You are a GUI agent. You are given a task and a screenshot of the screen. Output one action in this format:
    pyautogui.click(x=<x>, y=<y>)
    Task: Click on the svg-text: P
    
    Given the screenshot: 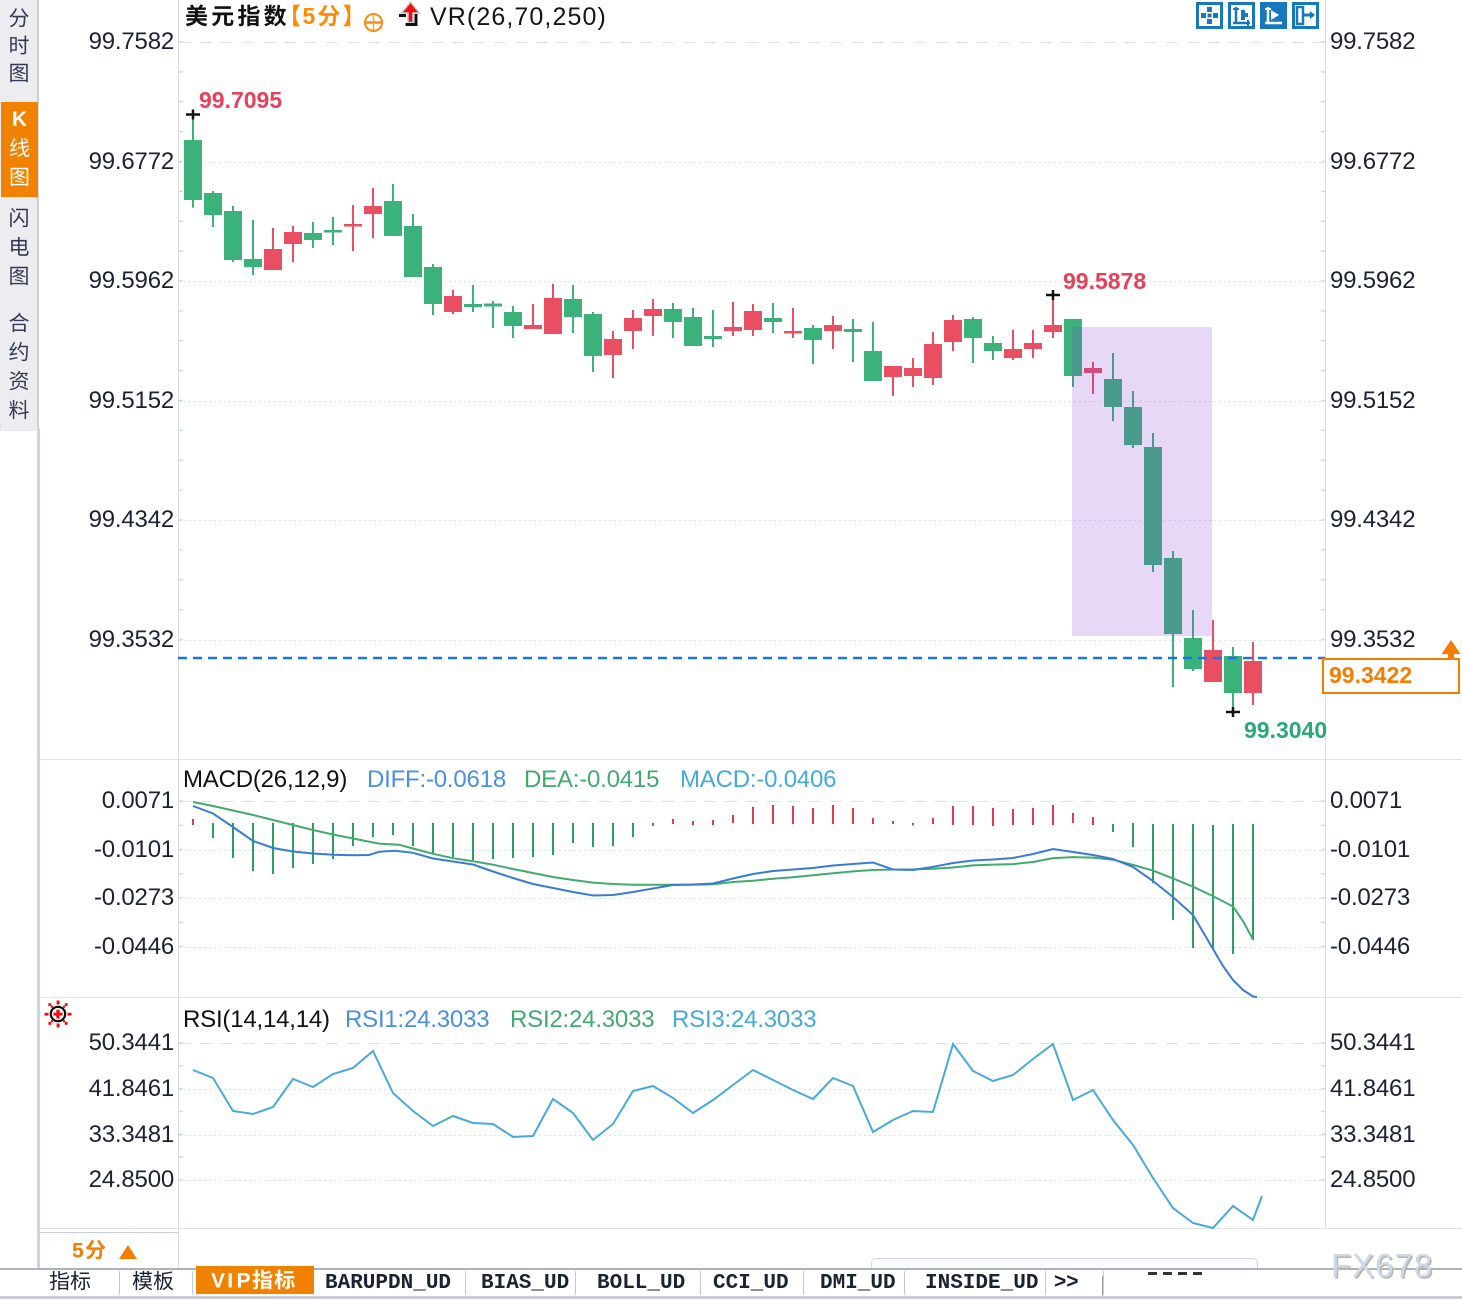 What is the action you would take?
    pyautogui.click(x=244, y=1281)
    